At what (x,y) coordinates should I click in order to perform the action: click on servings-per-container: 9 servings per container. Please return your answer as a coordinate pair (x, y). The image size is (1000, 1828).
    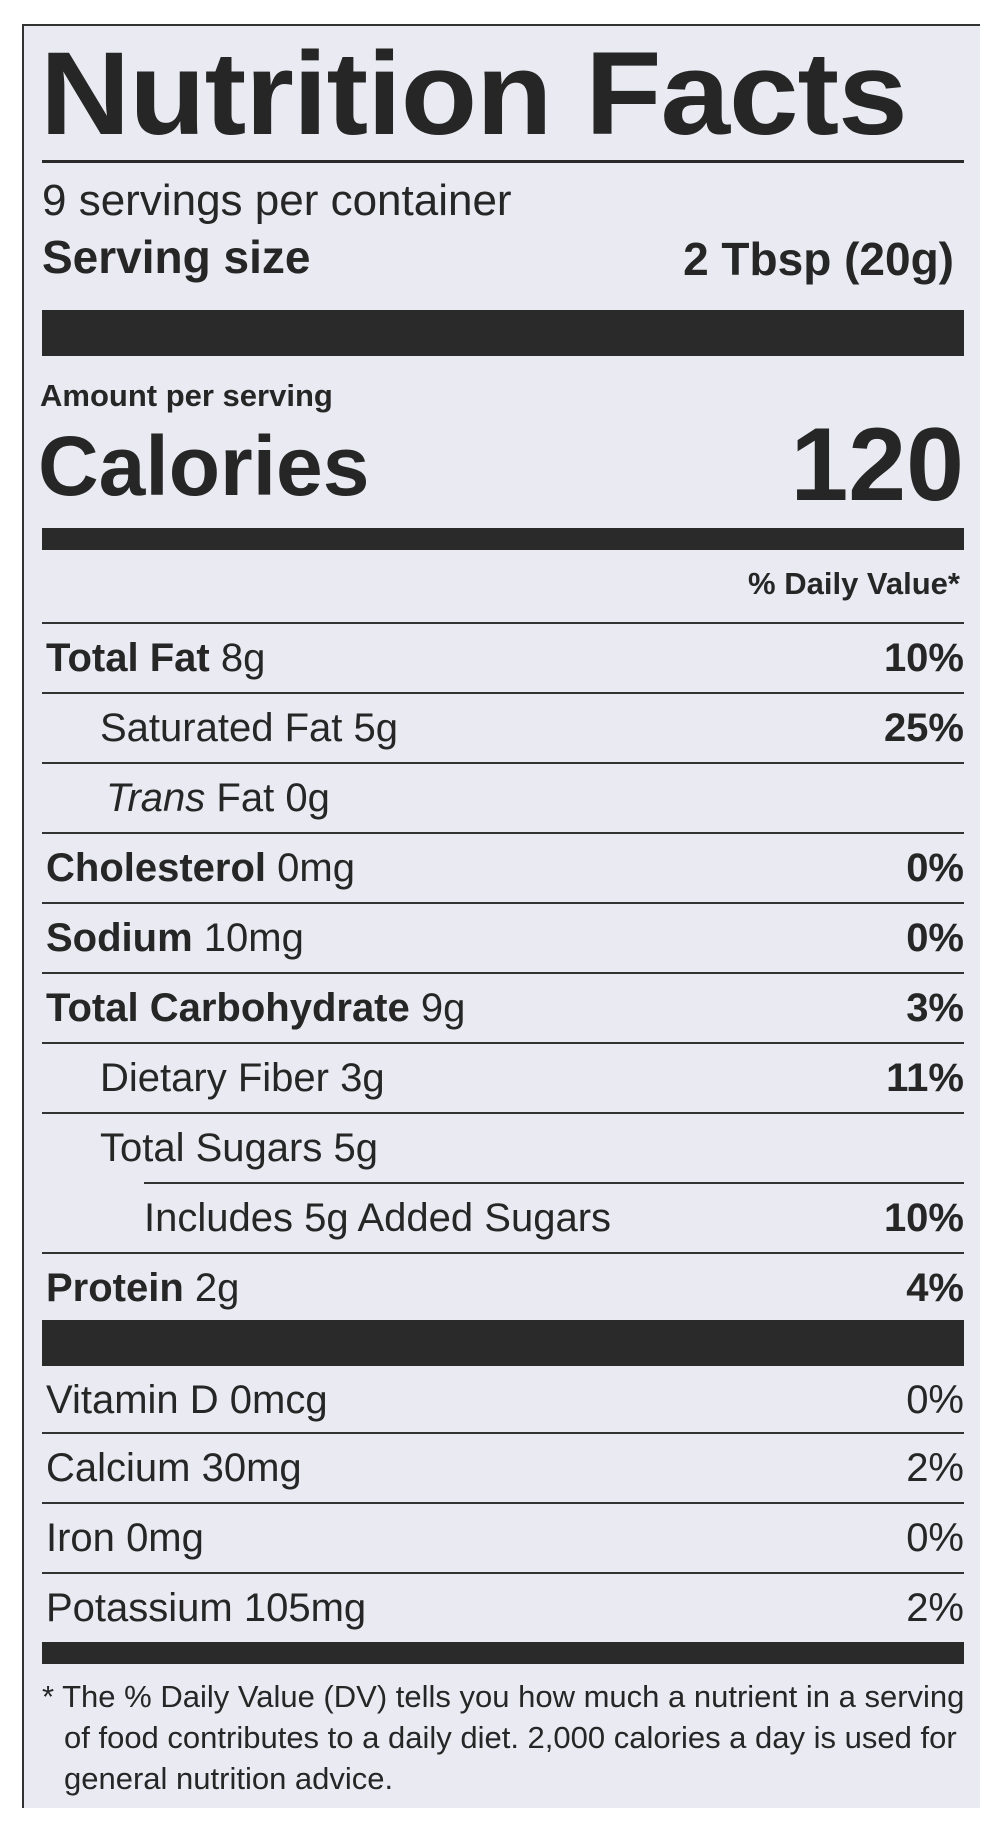
    Looking at the image, I should click on (277, 200).